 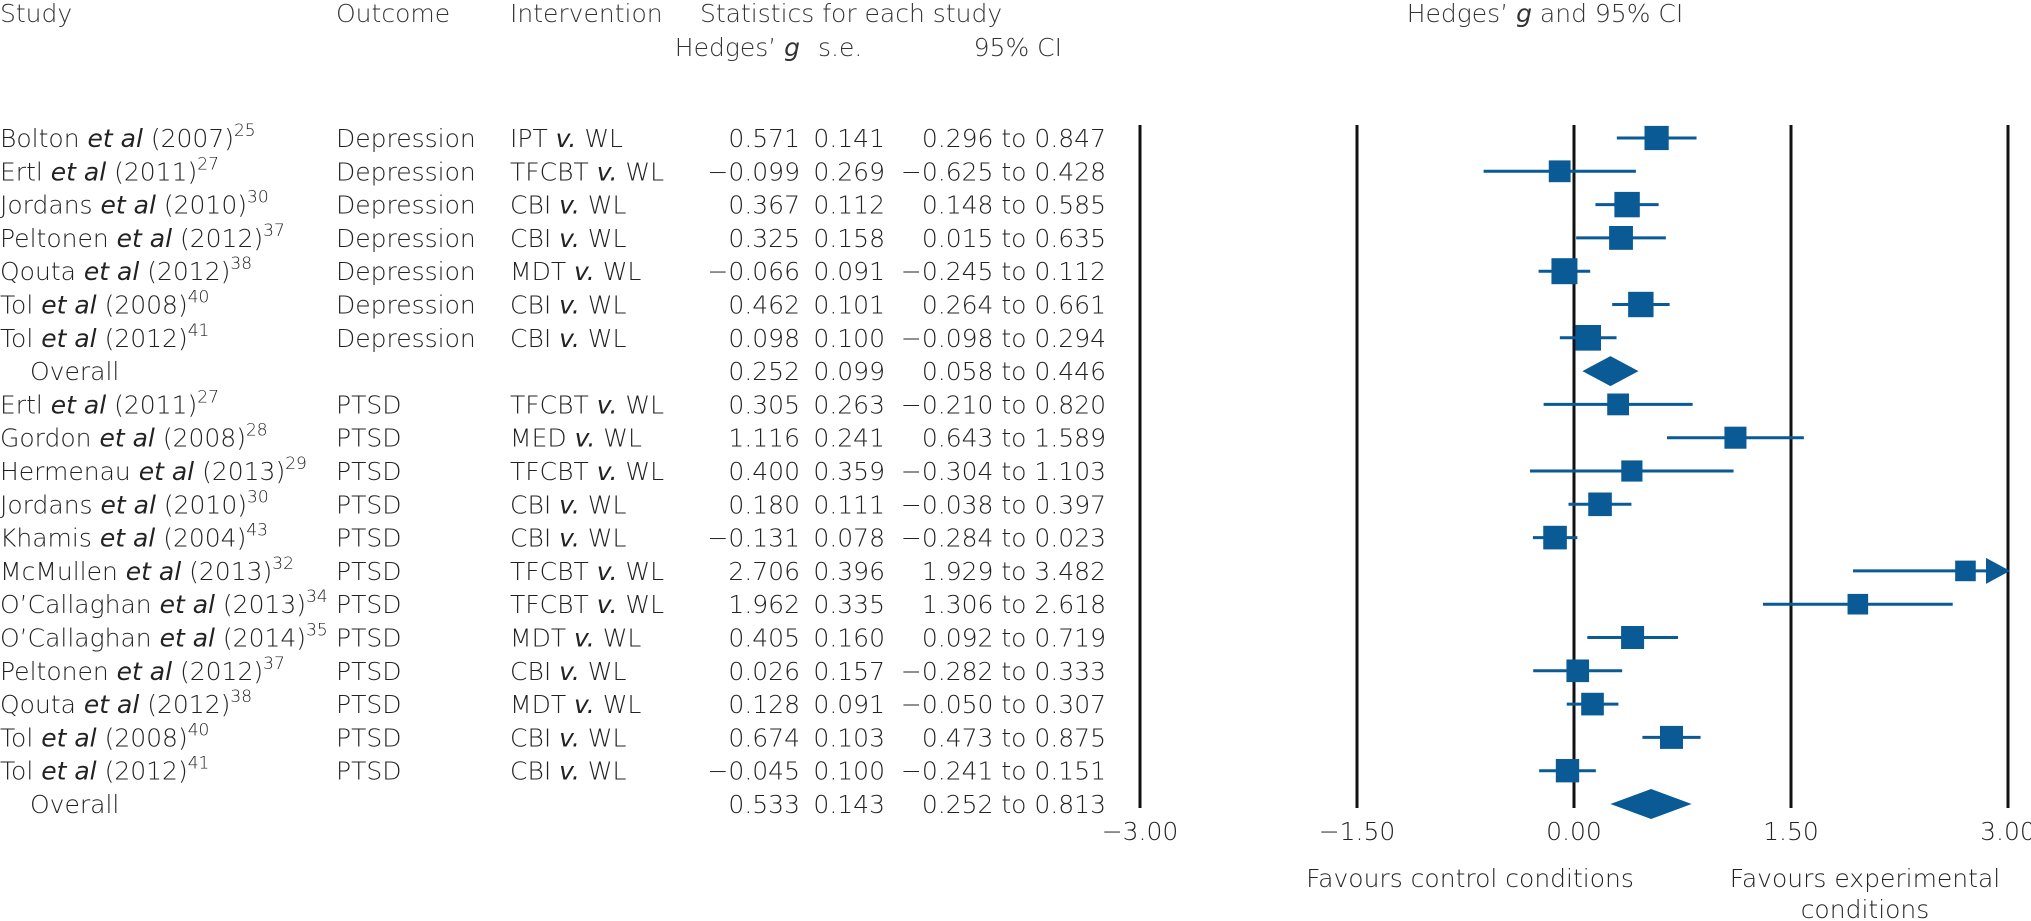 What do you see at coordinates (1610, 371) in the screenshot?
I see `overall-diamond` at bounding box center [1610, 371].